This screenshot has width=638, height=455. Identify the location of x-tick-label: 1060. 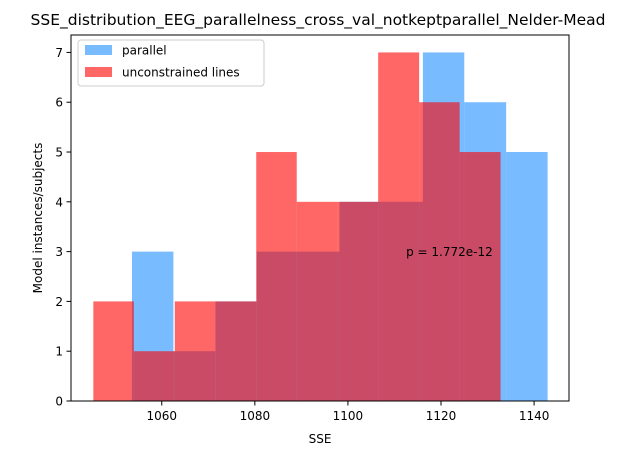
(161, 416).